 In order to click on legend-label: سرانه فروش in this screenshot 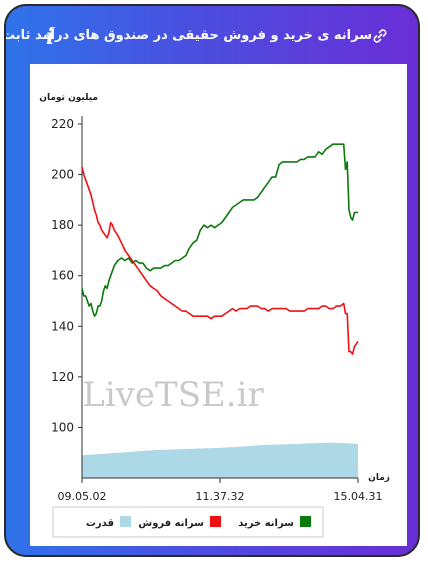, I will do `click(171, 523)`.